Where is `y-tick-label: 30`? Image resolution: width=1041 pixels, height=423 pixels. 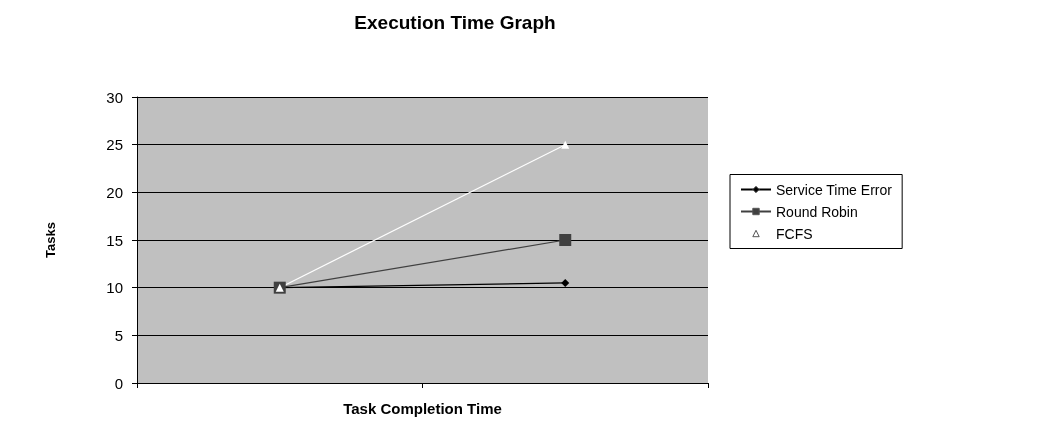 y-tick-label: 30 is located at coordinates (114, 97).